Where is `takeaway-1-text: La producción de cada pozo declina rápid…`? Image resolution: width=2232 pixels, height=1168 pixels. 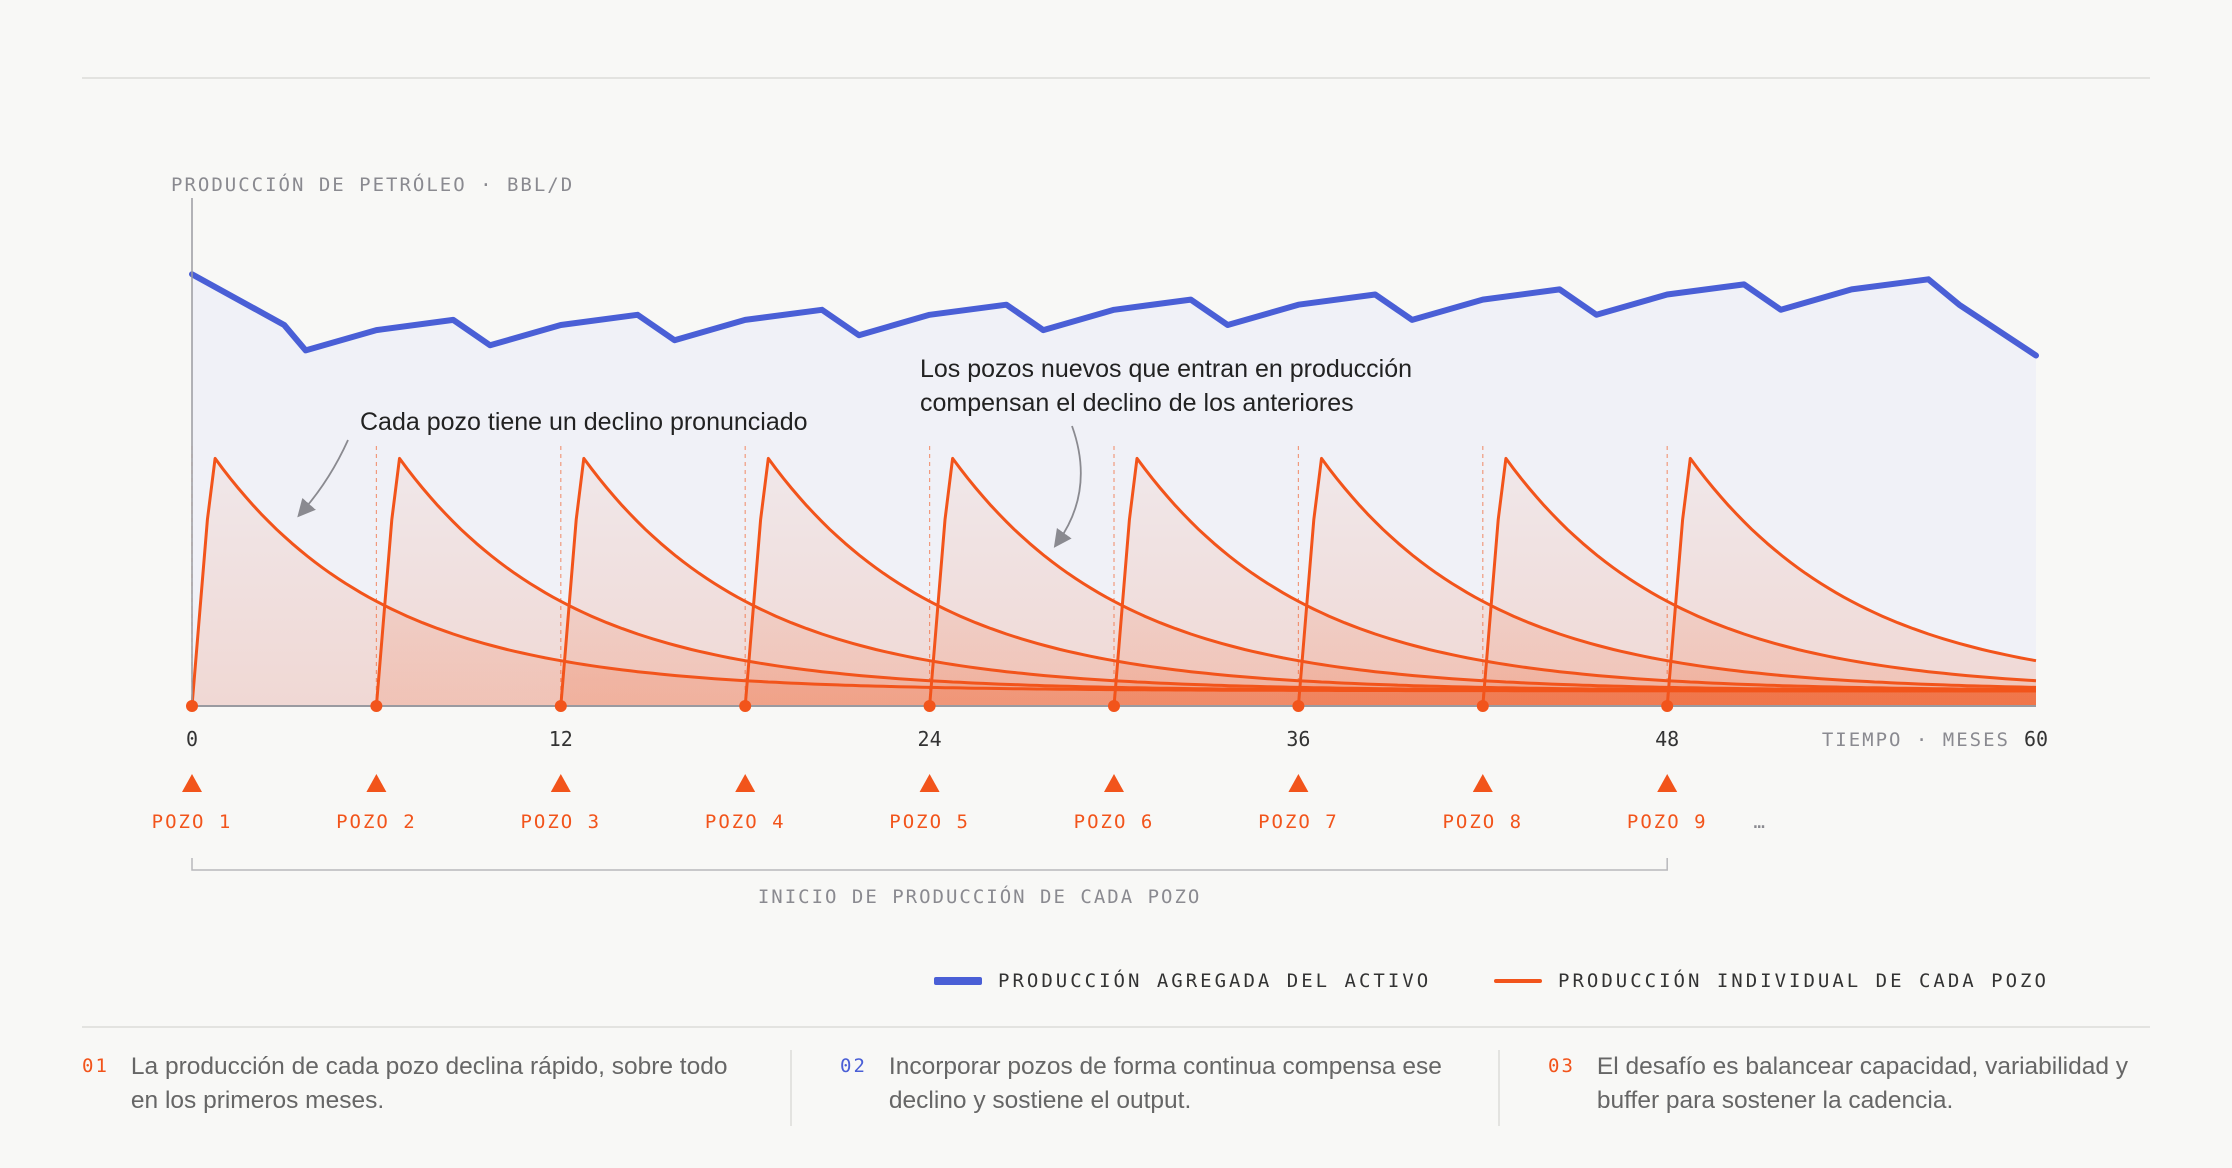
takeaway-1-text: La producción de cada pozo declina rápid… is located at coordinates (429, 1083).